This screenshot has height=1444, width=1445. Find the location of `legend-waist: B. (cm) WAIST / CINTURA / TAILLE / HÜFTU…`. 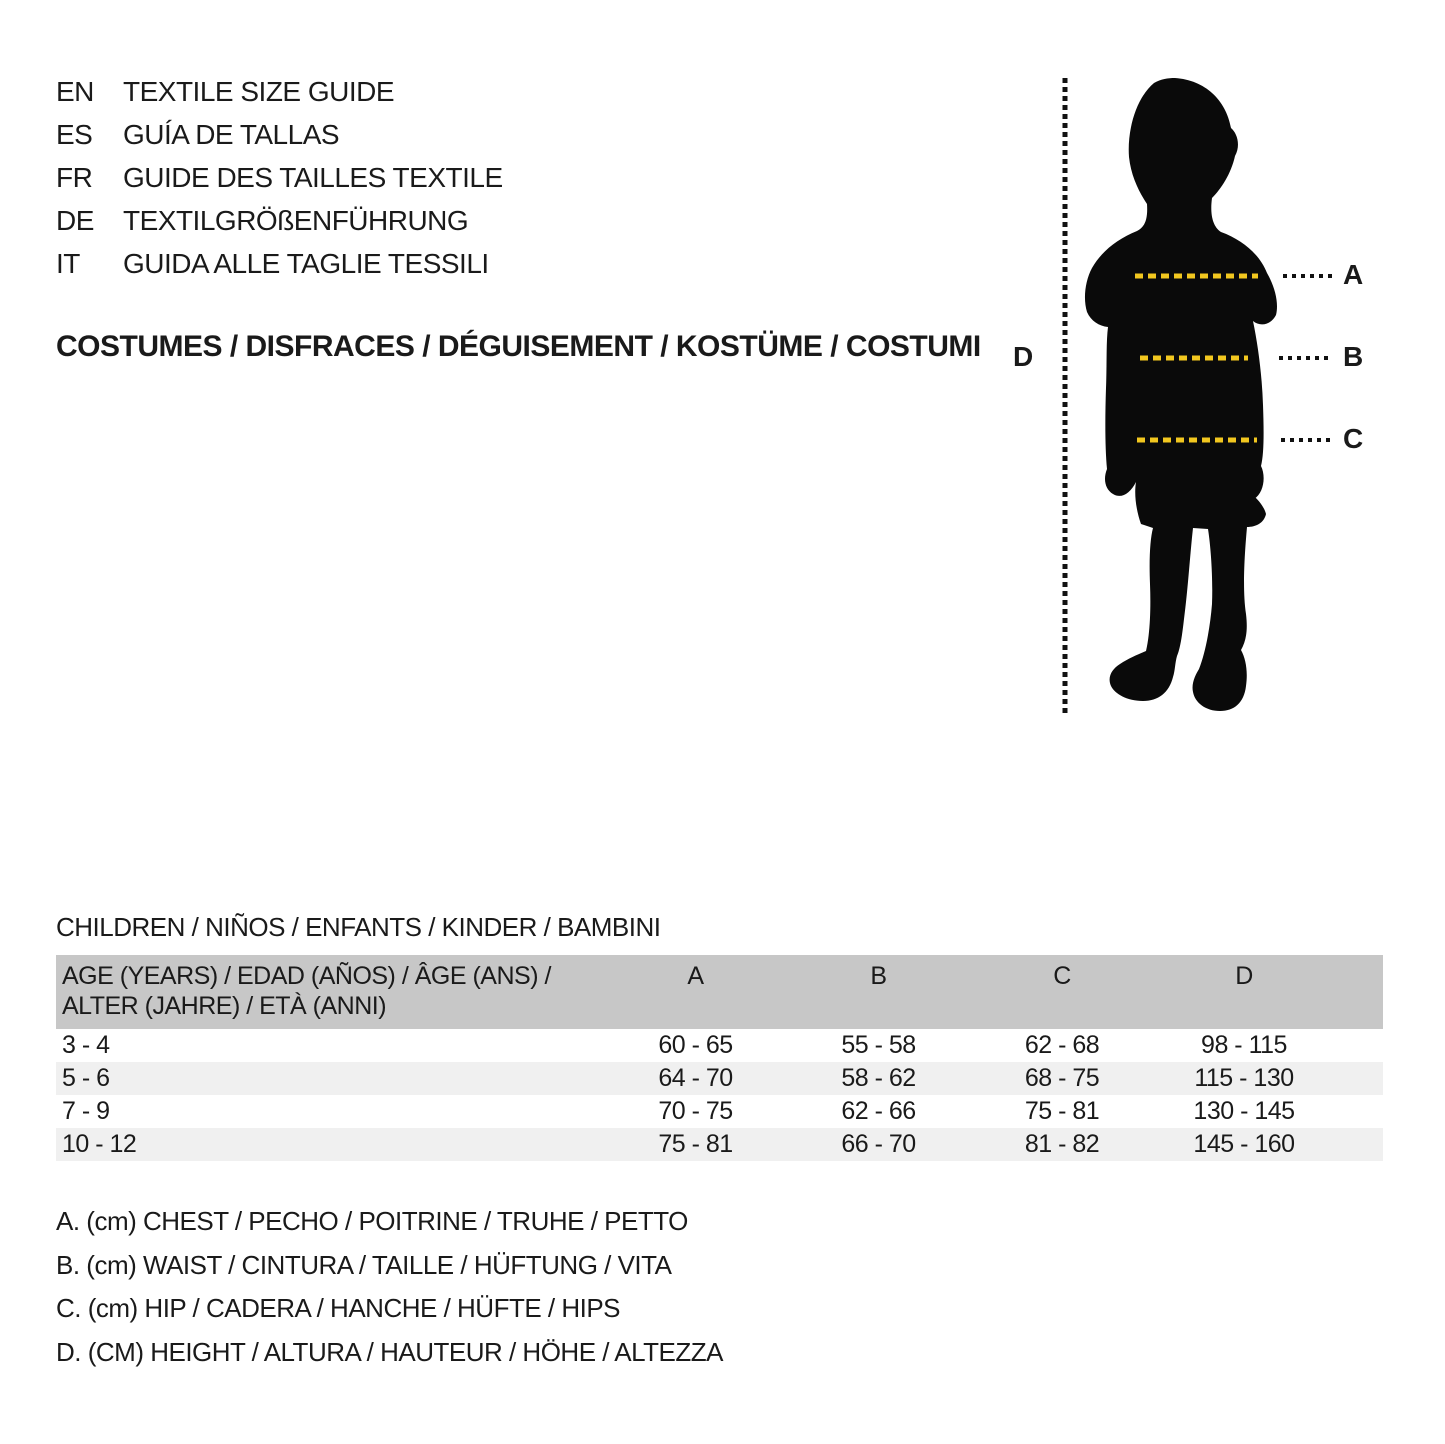

legend-waist: B. (cm) WAIST / CINTURA / TAILLE / HÜFTU… is located at coordinates (364, 1264).